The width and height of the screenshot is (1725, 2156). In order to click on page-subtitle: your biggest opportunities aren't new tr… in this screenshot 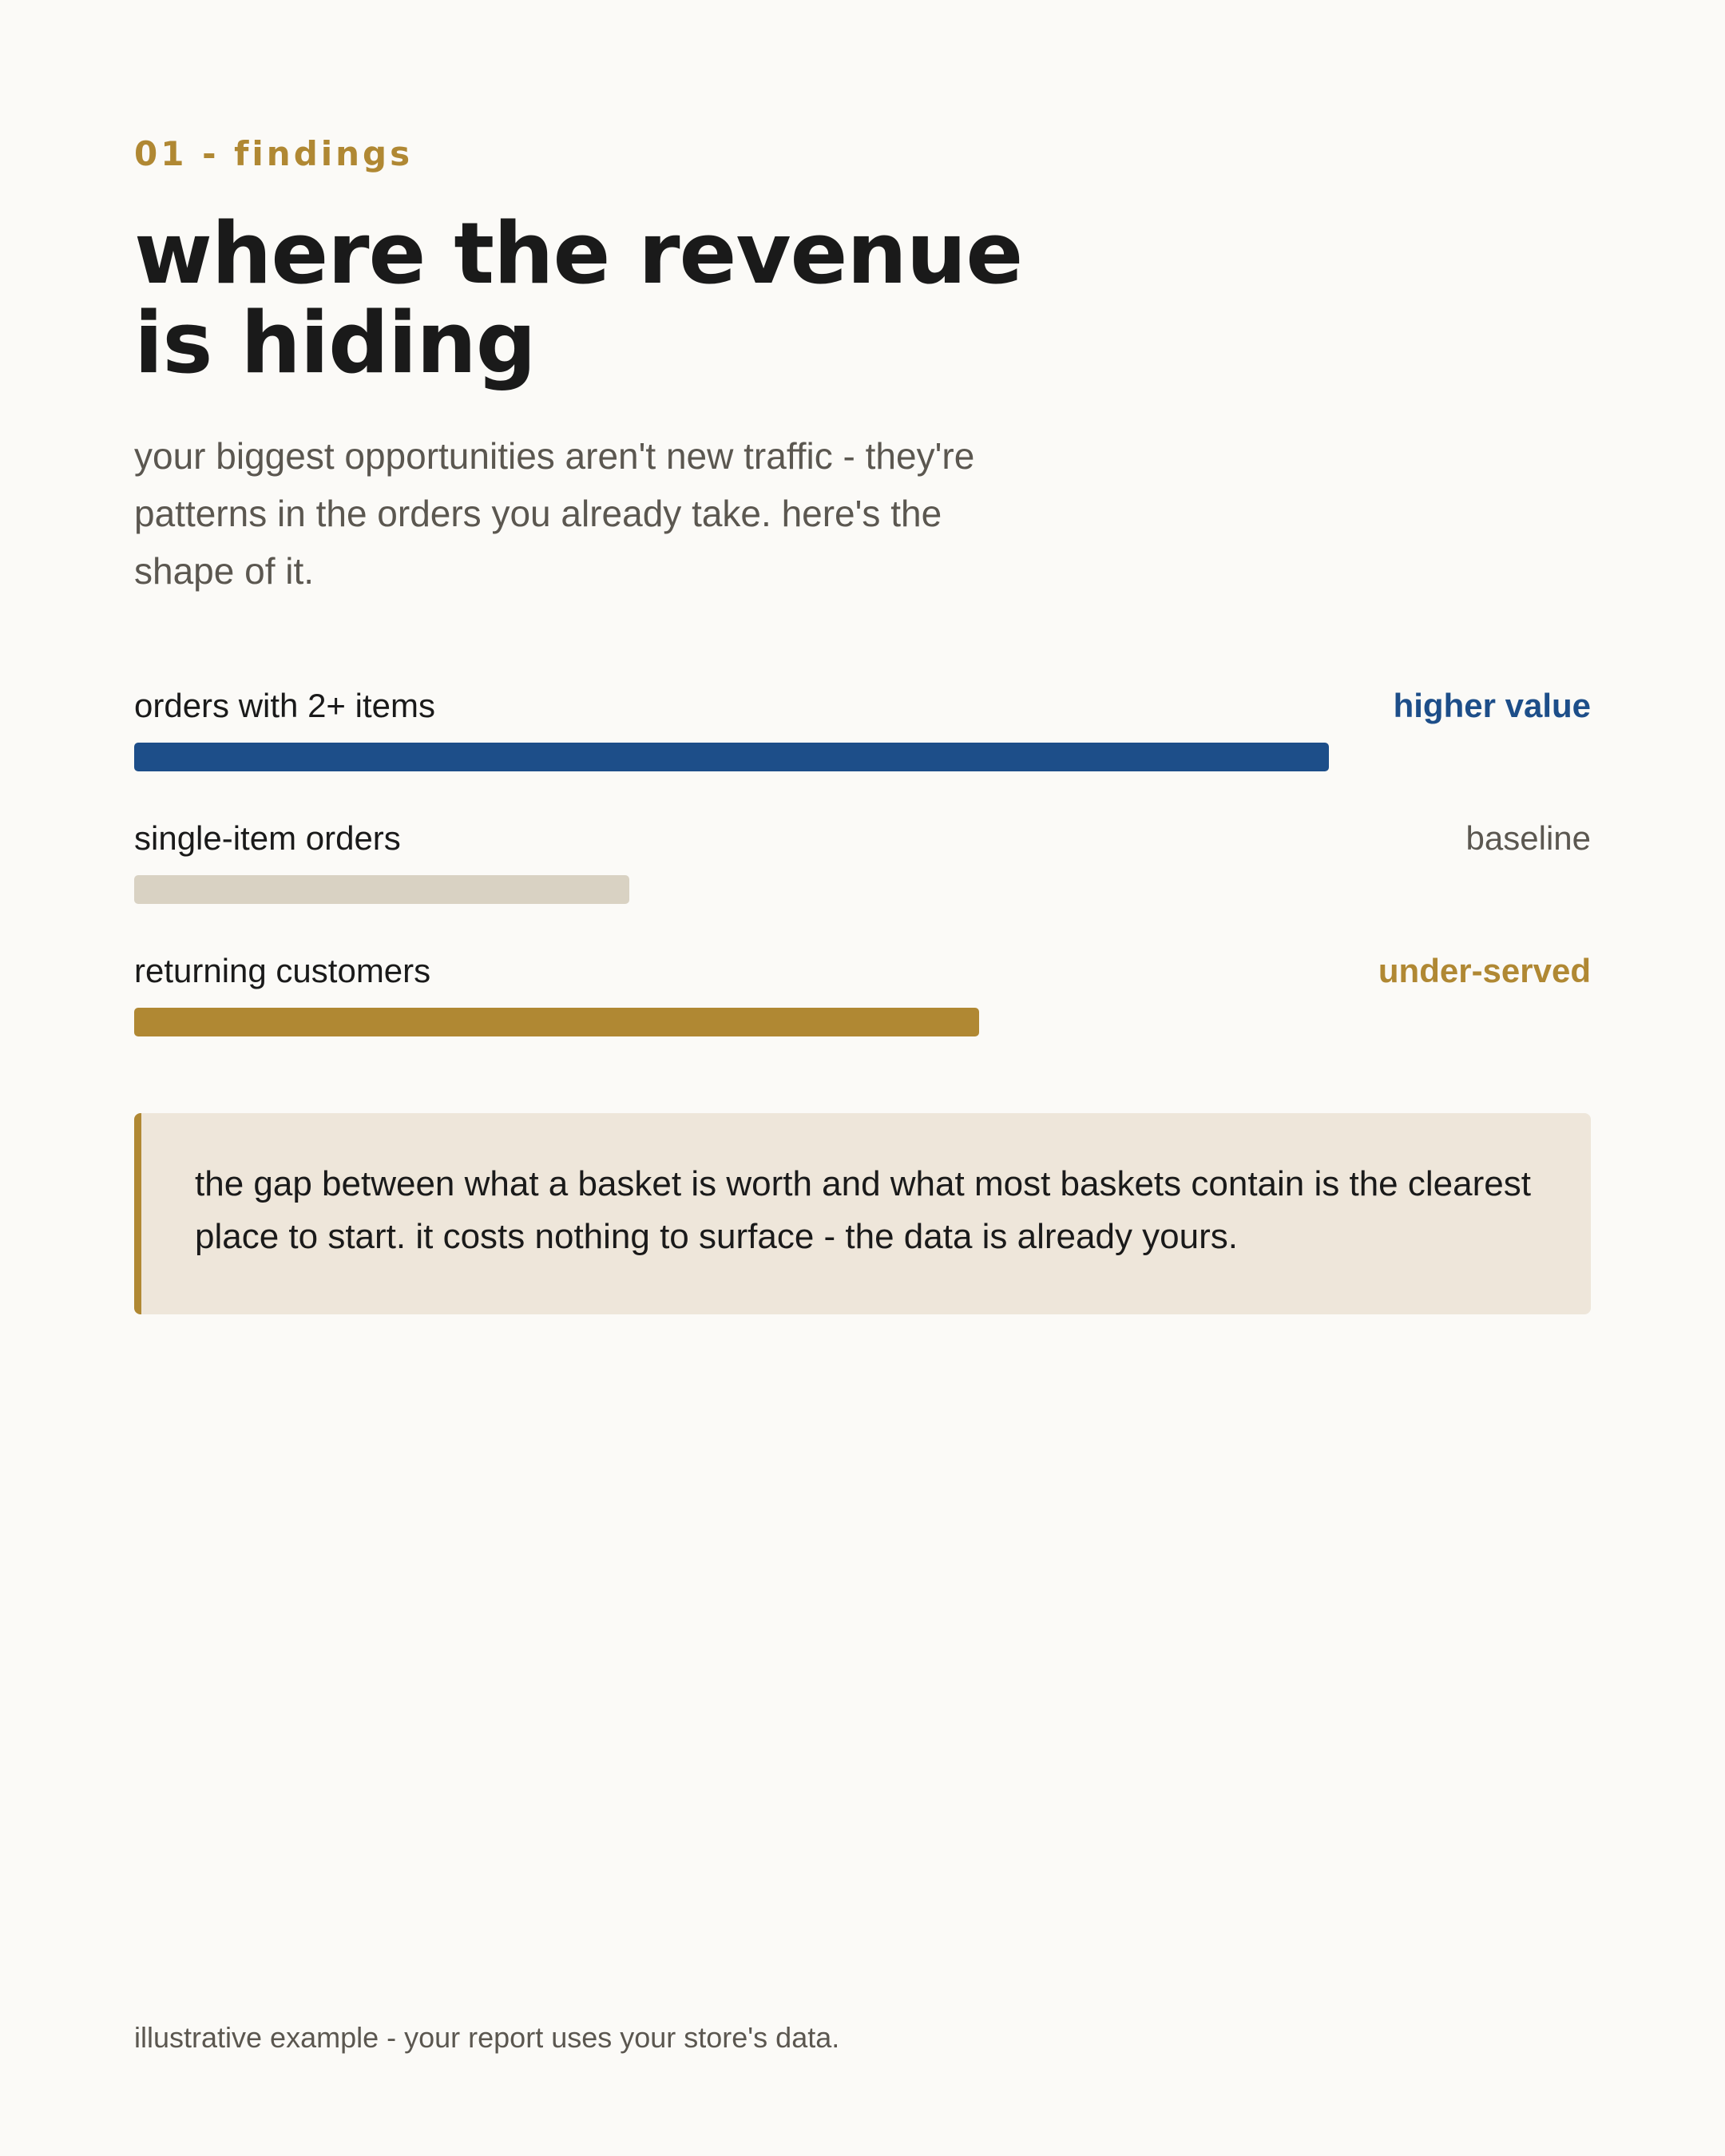, I will do `click(555, 513)`.